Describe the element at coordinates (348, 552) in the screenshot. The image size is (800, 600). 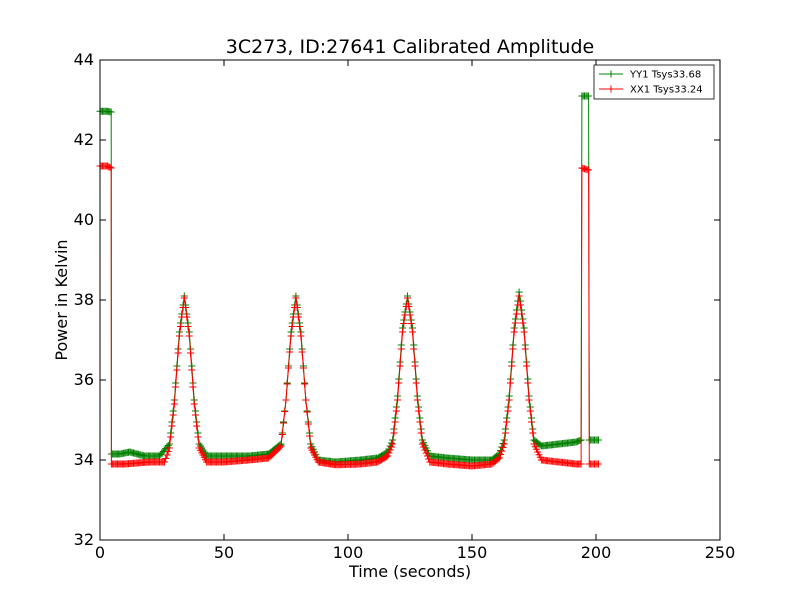
I see `x-tick-label: 100` at that location.